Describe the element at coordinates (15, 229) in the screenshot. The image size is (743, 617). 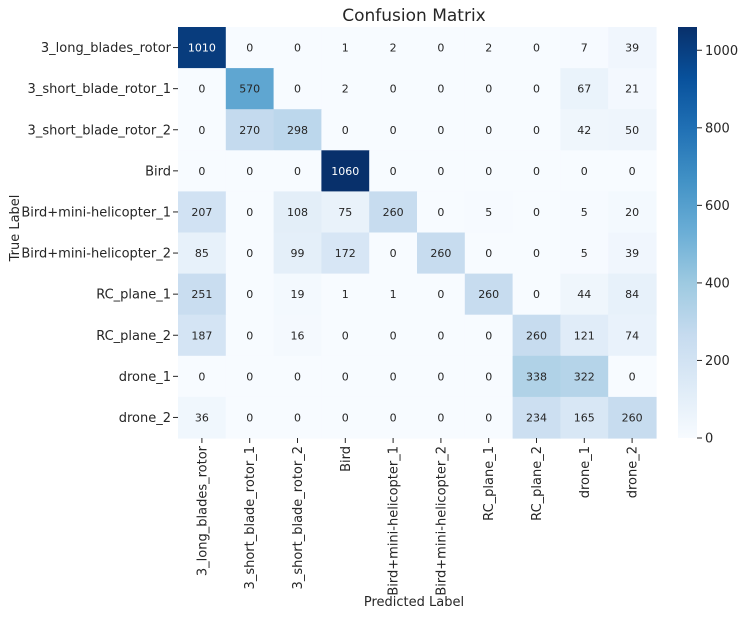
I see `y-axis-label: True Label` at that location.